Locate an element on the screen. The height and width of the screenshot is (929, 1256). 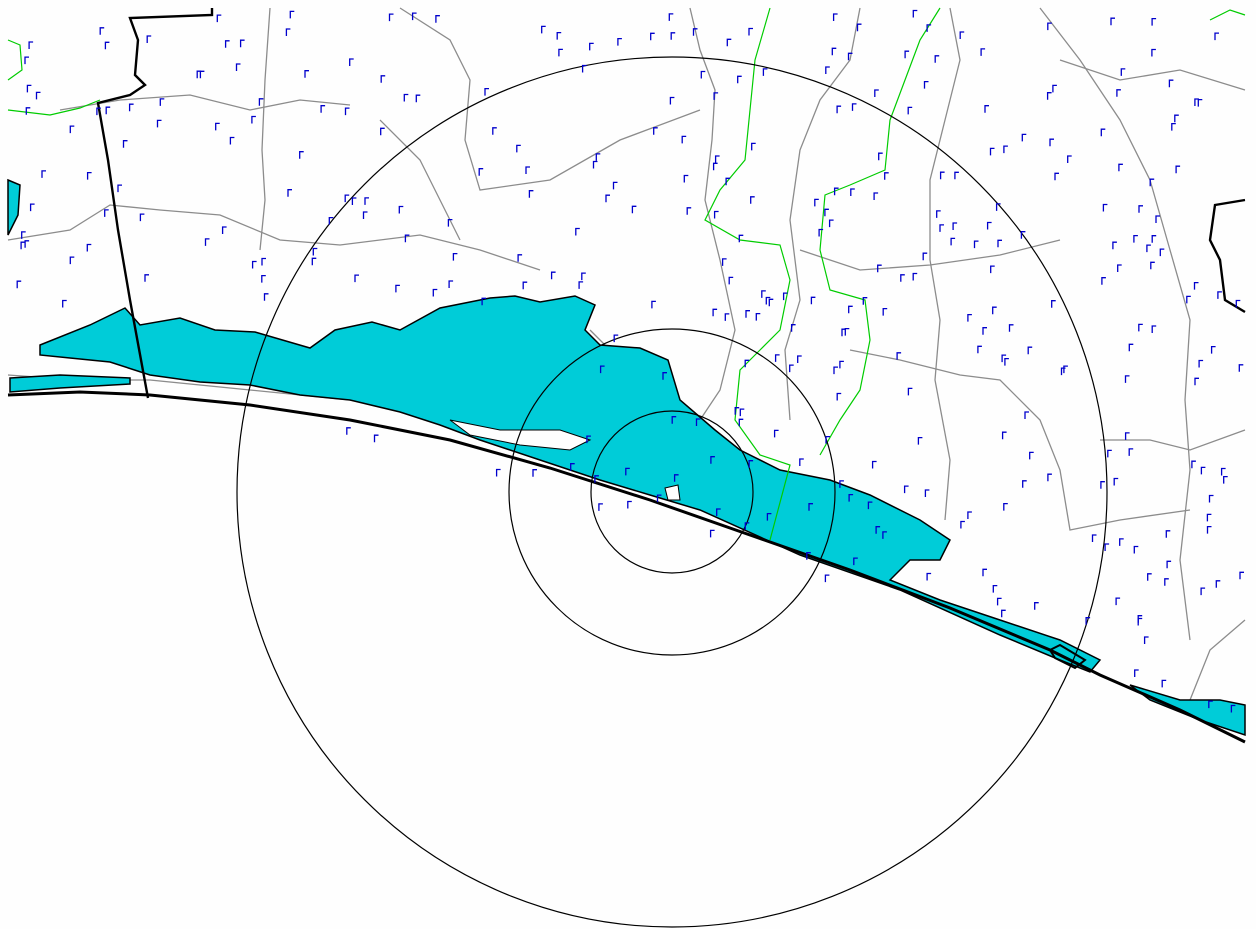
inlet is located at coordinates (70, 383).